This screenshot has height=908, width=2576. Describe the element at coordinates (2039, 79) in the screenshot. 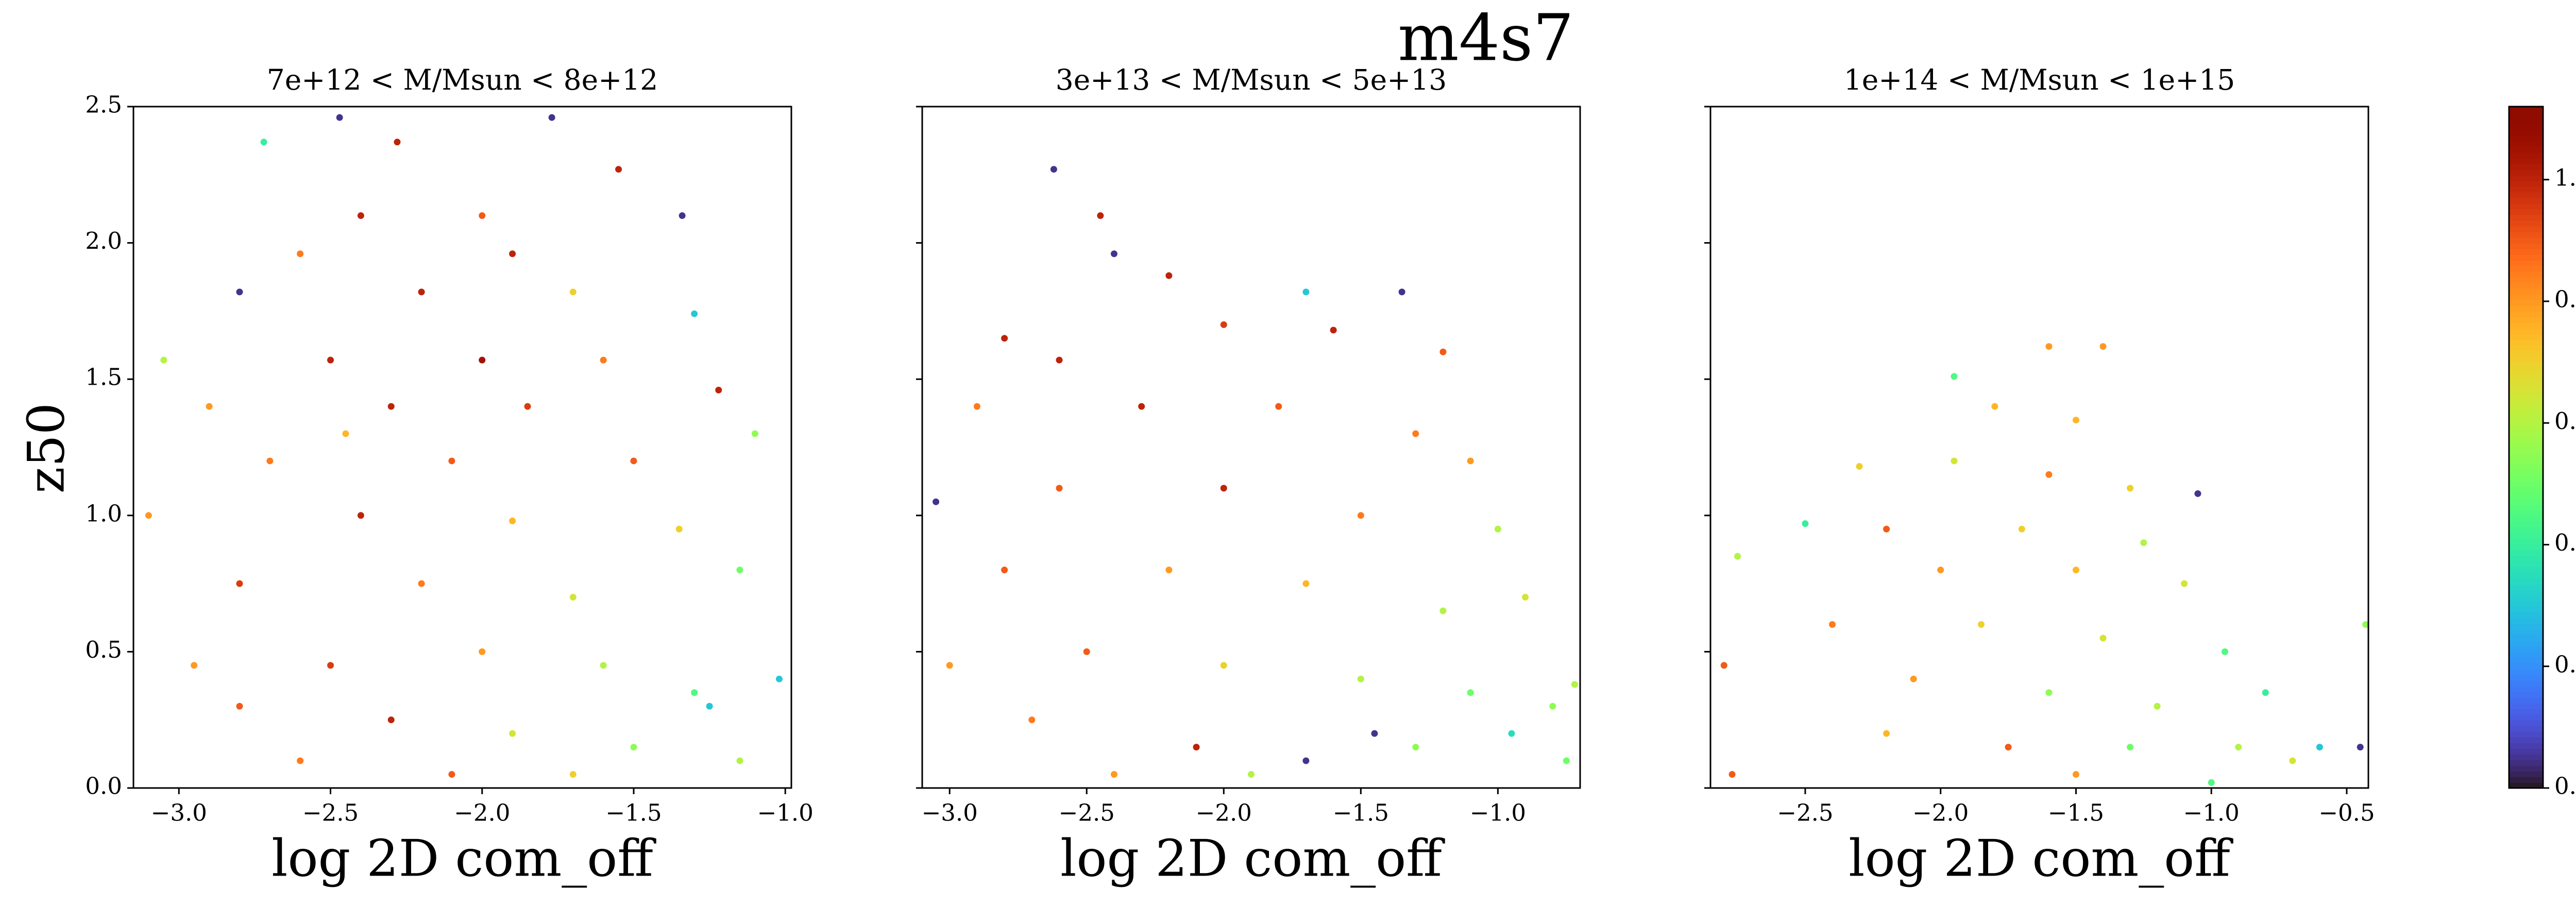

I see `axes-title: 1e+14 < M/Msun < 1e+15` at that location.